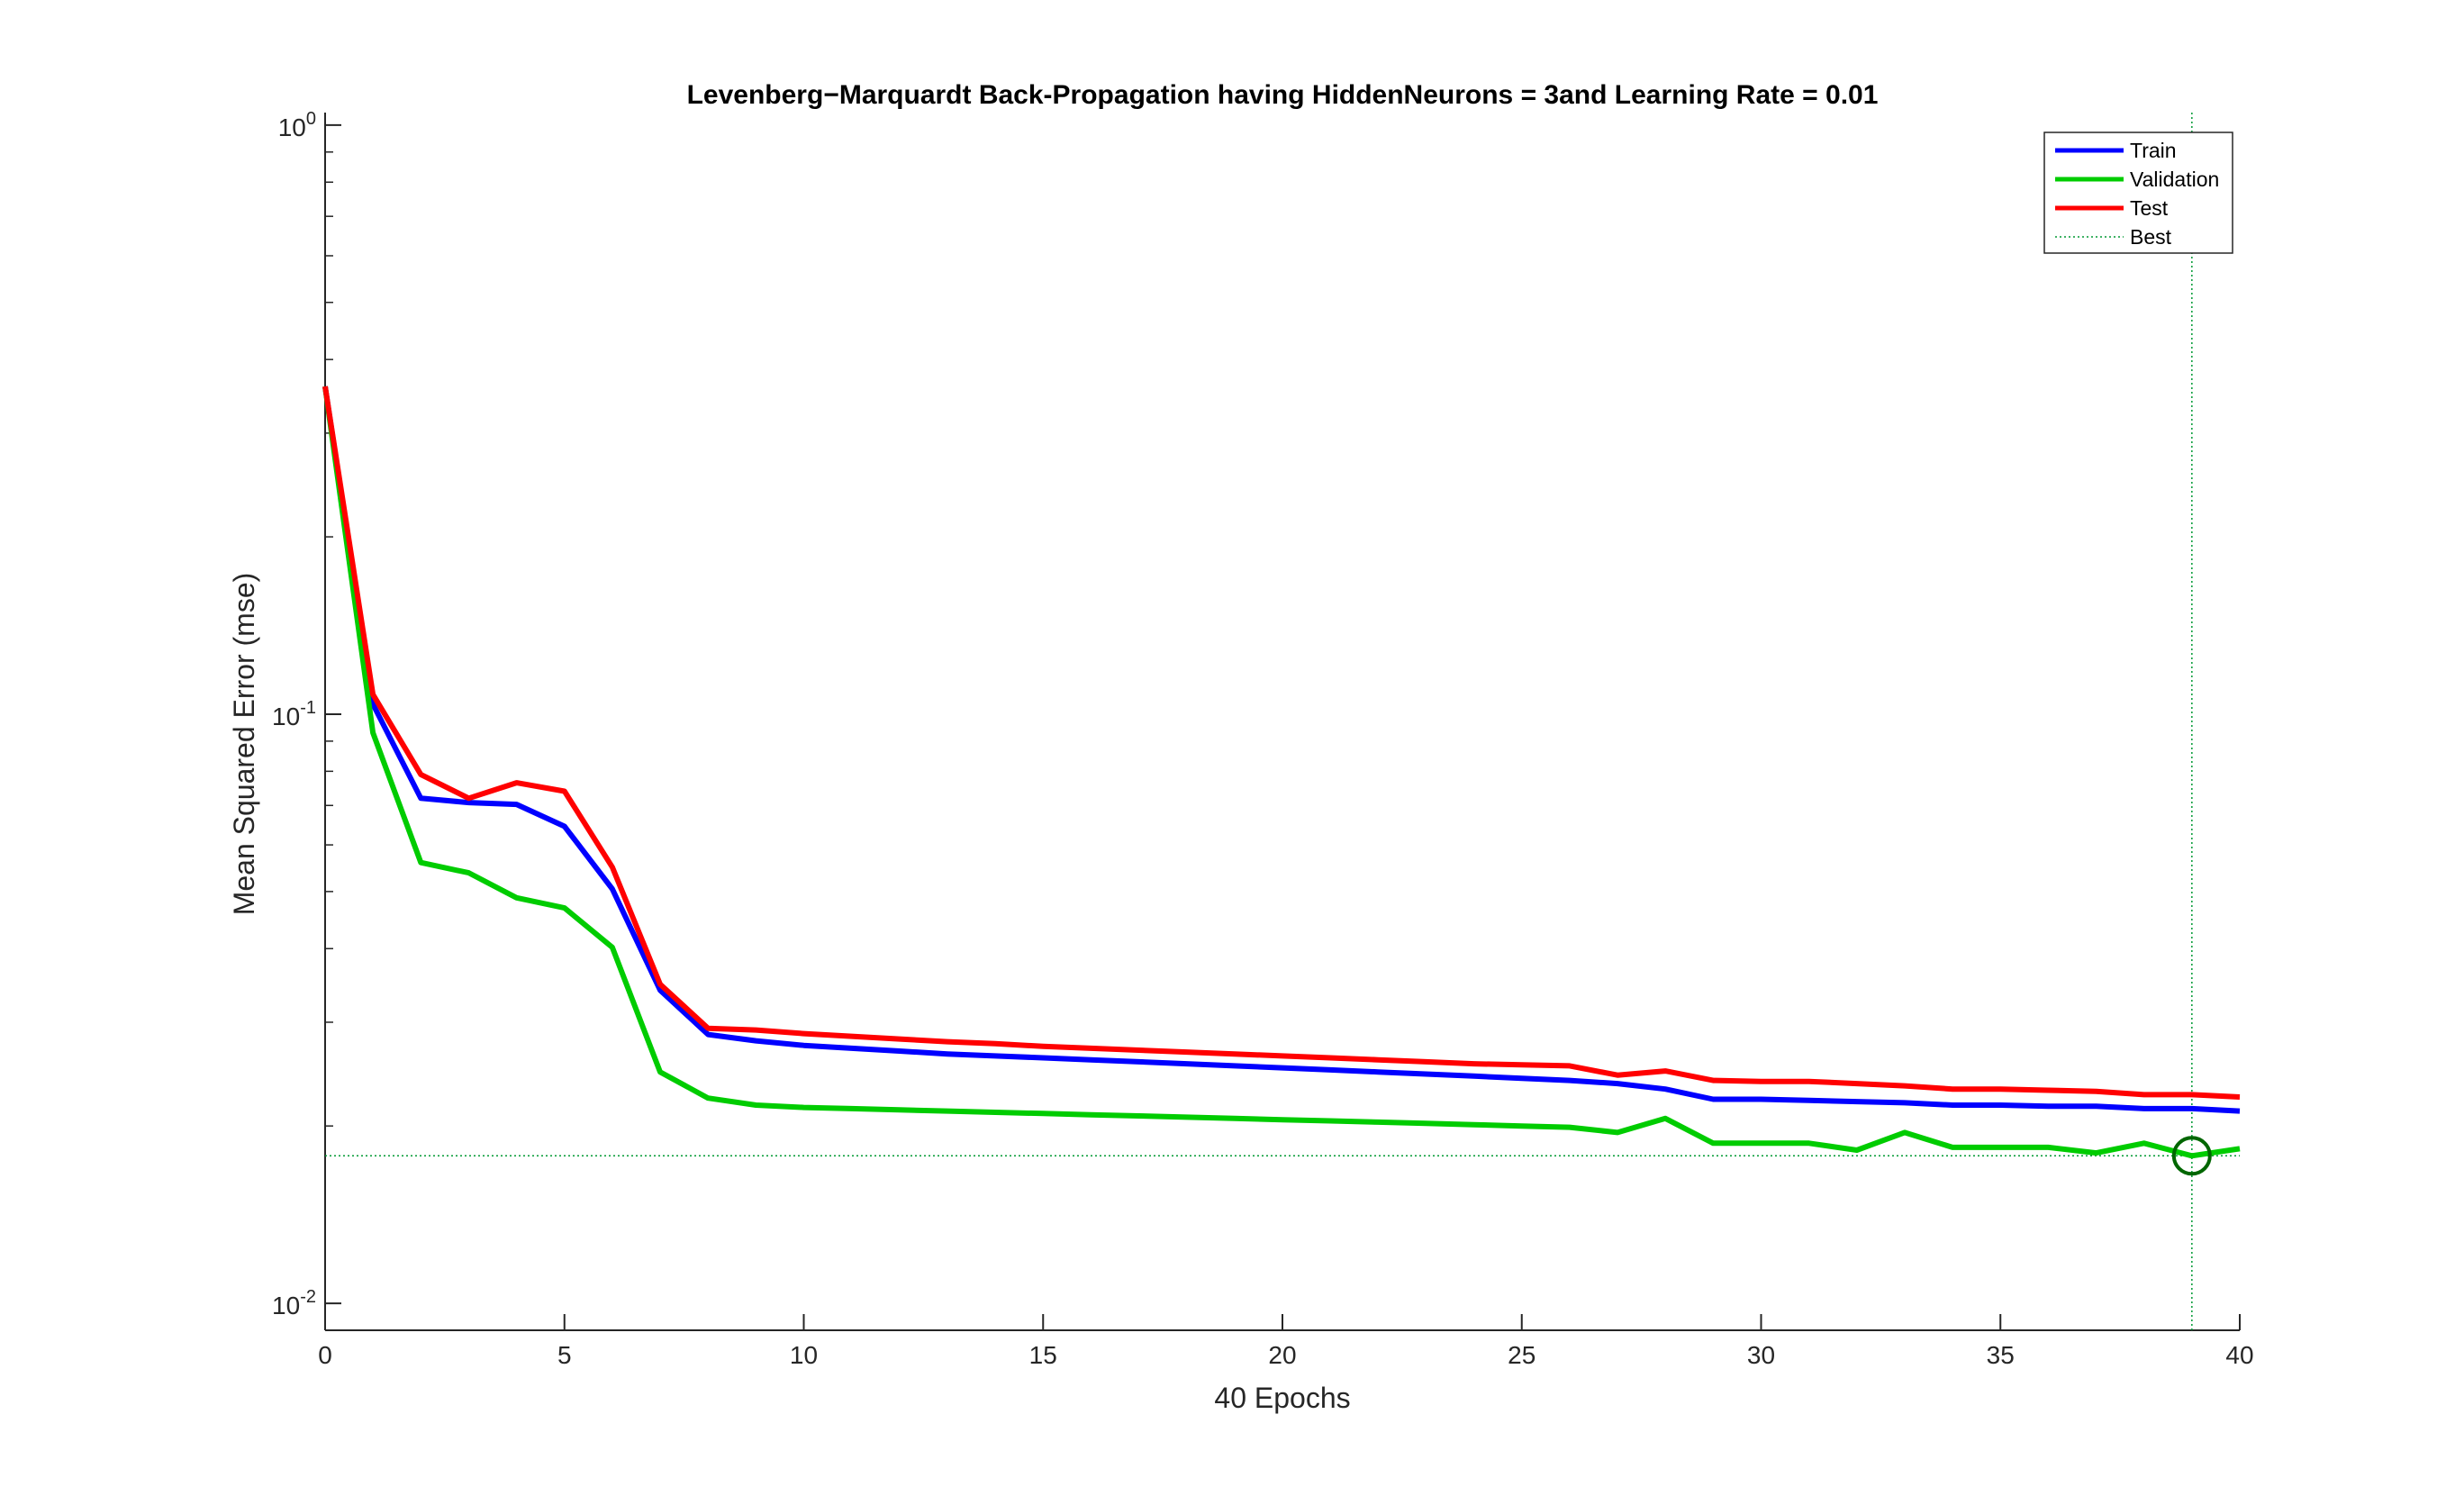  What do you see at coordinates (1282, 1398) in the screenshot?
I see `x-axis-label: 40 Epochs` at bounding box center [1282, 1398].